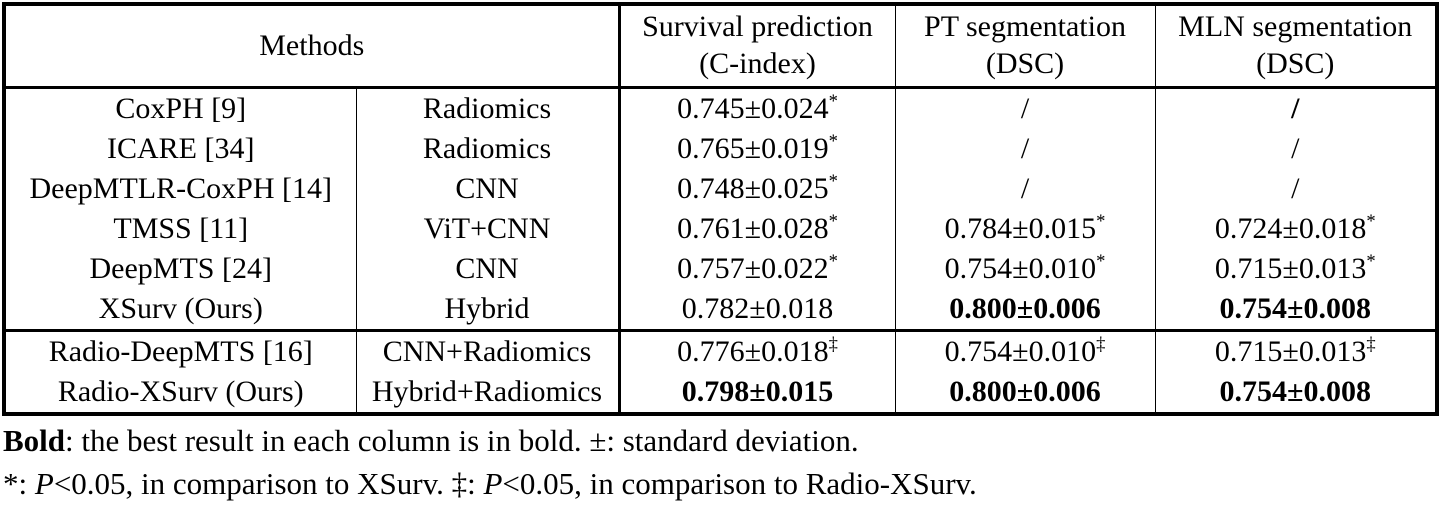 The image size is (1441, 511). What do you see at coordinates (487, 393) in the screenshot?
I see `backbone-cell: Hybrid+Radiomics` at bounding box center [487, 393].